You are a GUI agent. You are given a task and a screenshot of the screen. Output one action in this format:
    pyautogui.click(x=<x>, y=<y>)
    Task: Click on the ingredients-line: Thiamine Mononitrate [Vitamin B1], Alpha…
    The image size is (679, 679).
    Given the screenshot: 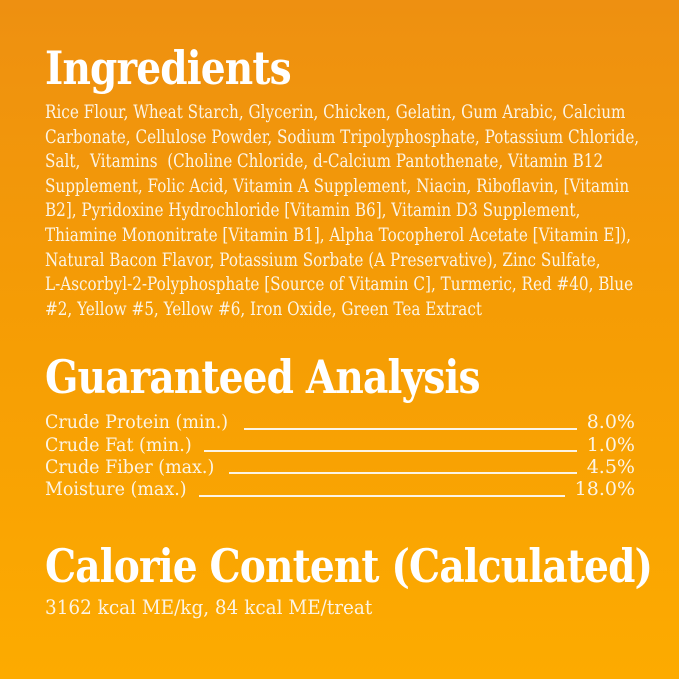 What is the action you would take?
    pyautogui.click(x=338, y=234)
    